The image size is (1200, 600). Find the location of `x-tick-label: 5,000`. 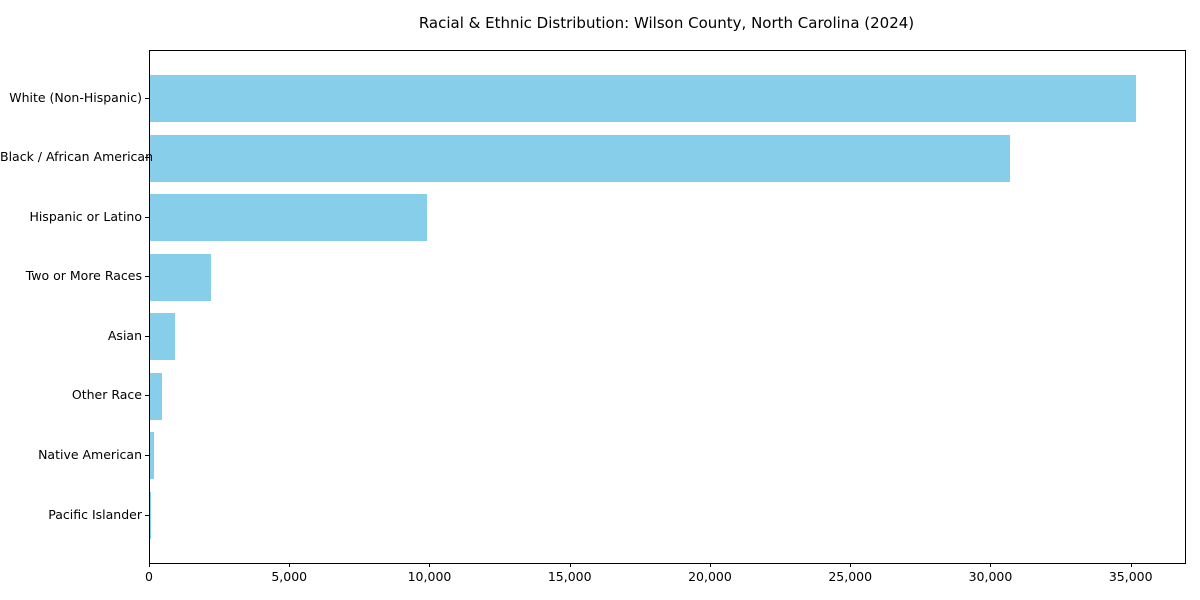

x-tick-label: 5,000 is located at coordinates (289, 576).